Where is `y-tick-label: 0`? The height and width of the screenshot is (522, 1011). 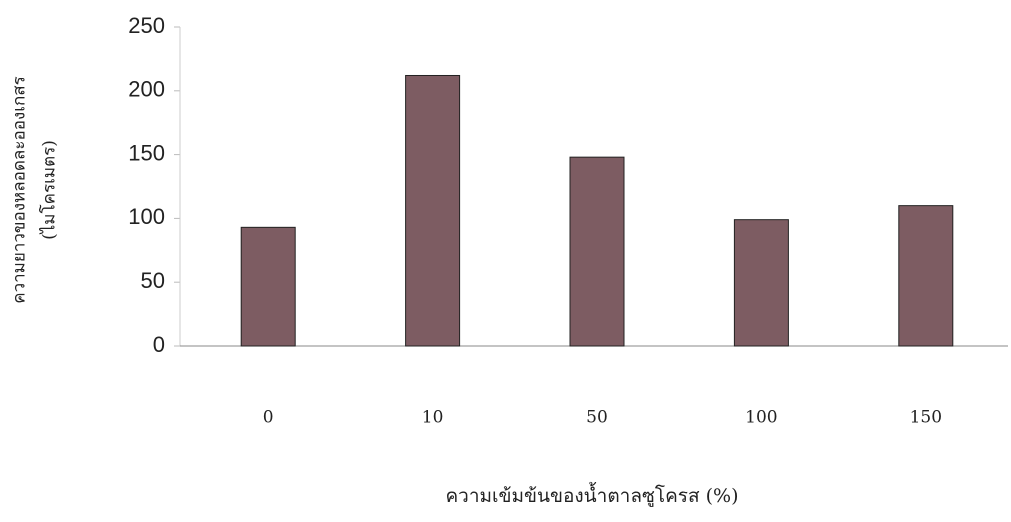 y-tick-label: 0 is located at coordinates (159, 344).